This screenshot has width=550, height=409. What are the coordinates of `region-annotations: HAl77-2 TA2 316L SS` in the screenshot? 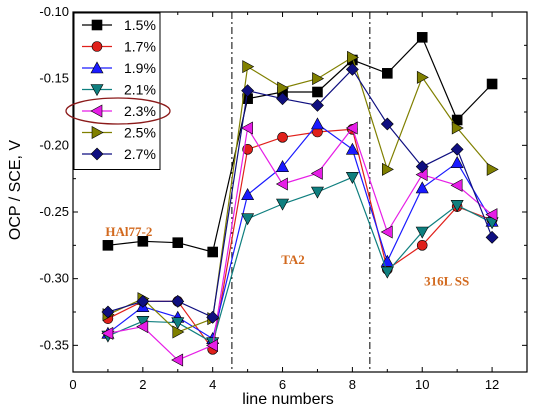 It's located at (287, 256).